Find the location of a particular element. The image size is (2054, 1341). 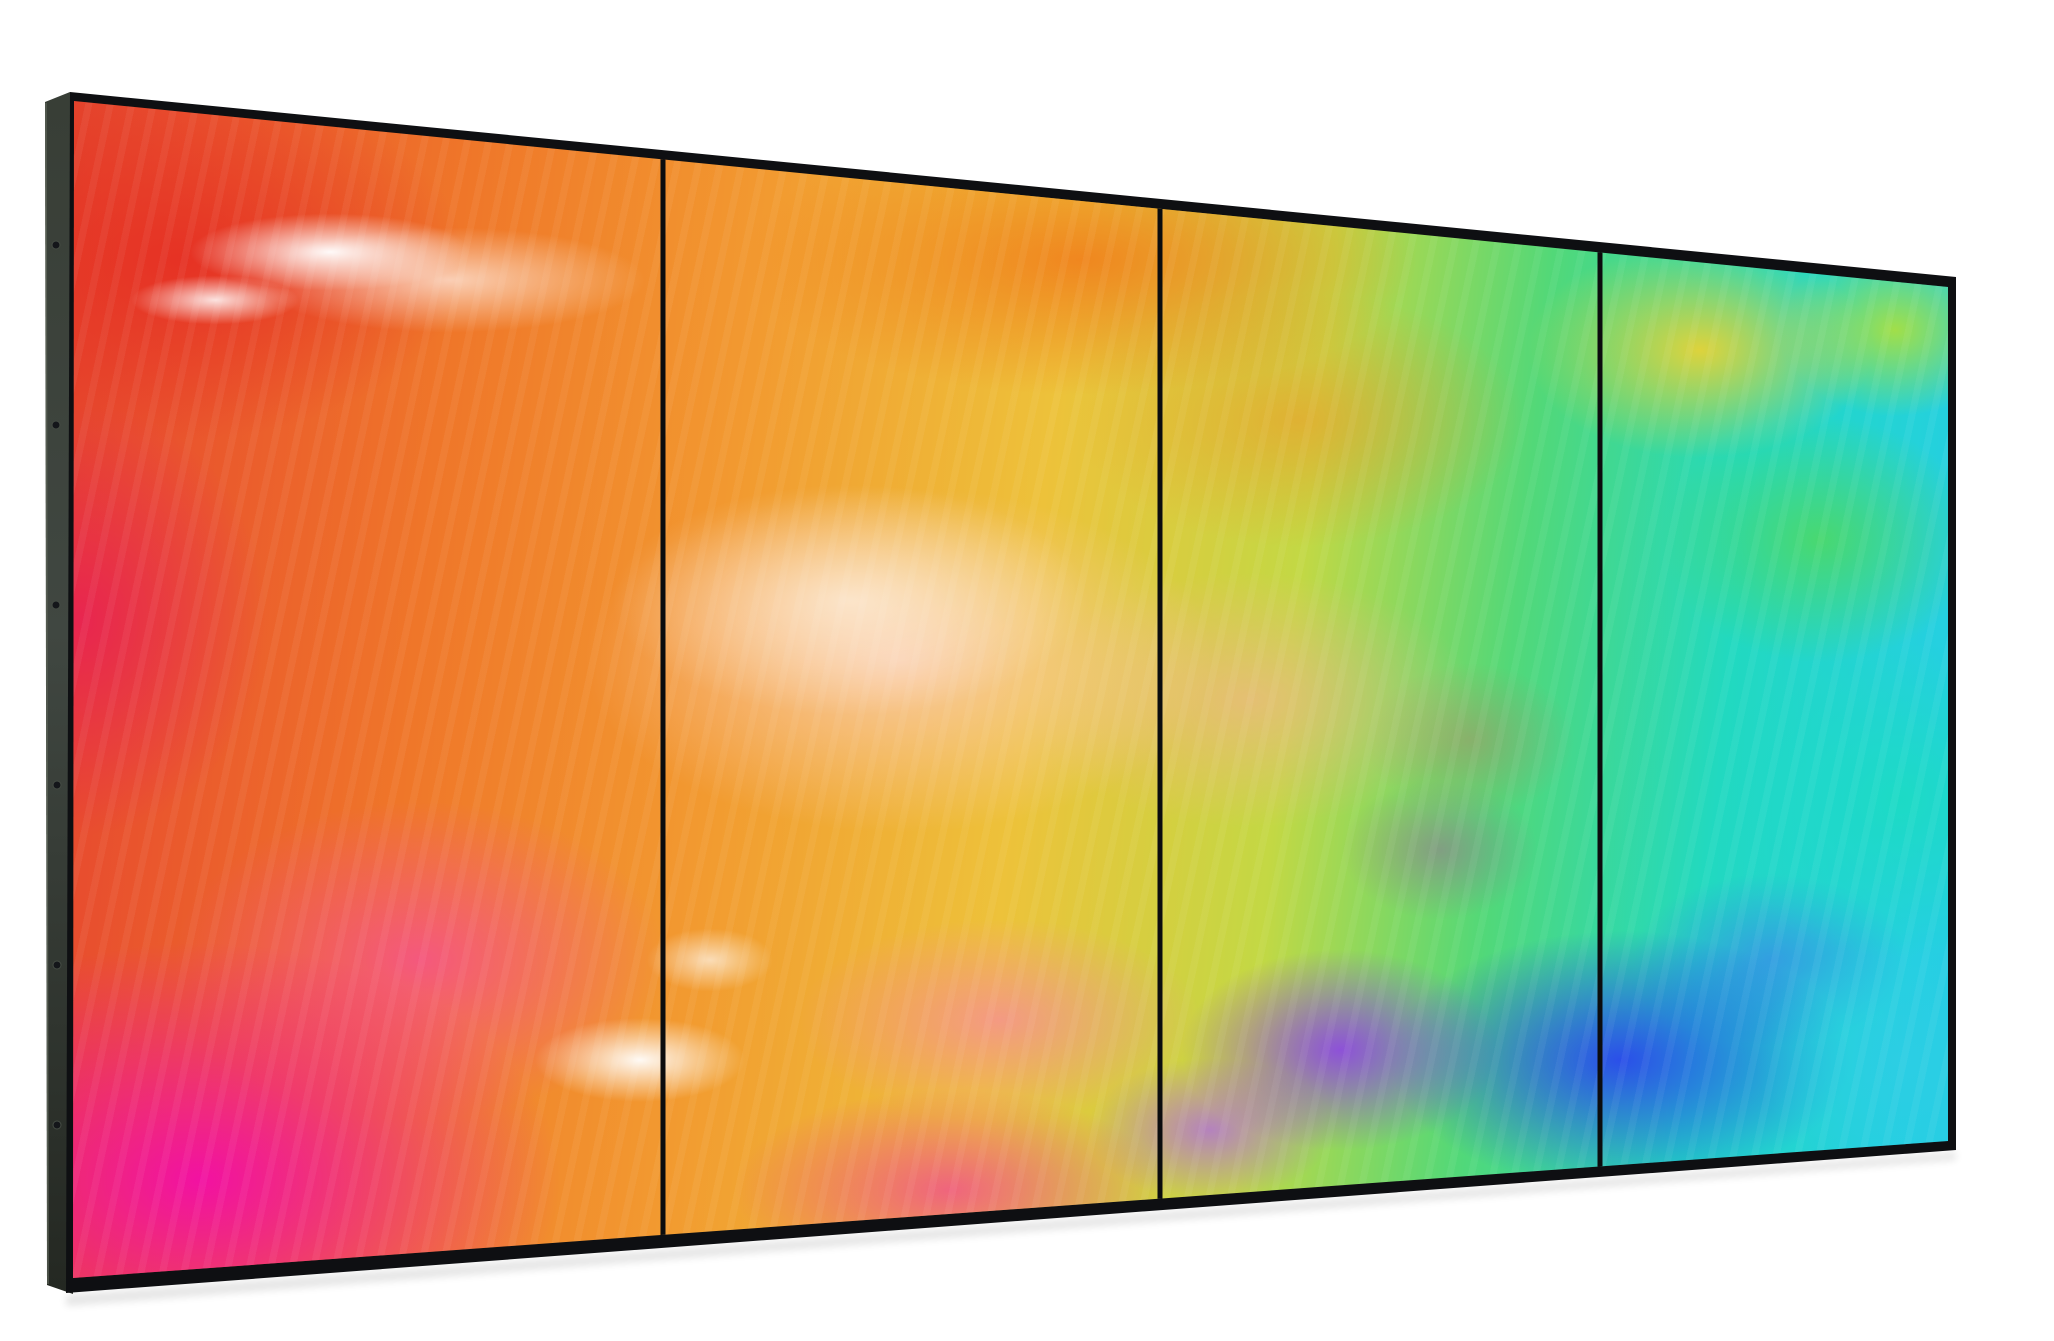

frame-side-panel is located at coordinates (59, 693).